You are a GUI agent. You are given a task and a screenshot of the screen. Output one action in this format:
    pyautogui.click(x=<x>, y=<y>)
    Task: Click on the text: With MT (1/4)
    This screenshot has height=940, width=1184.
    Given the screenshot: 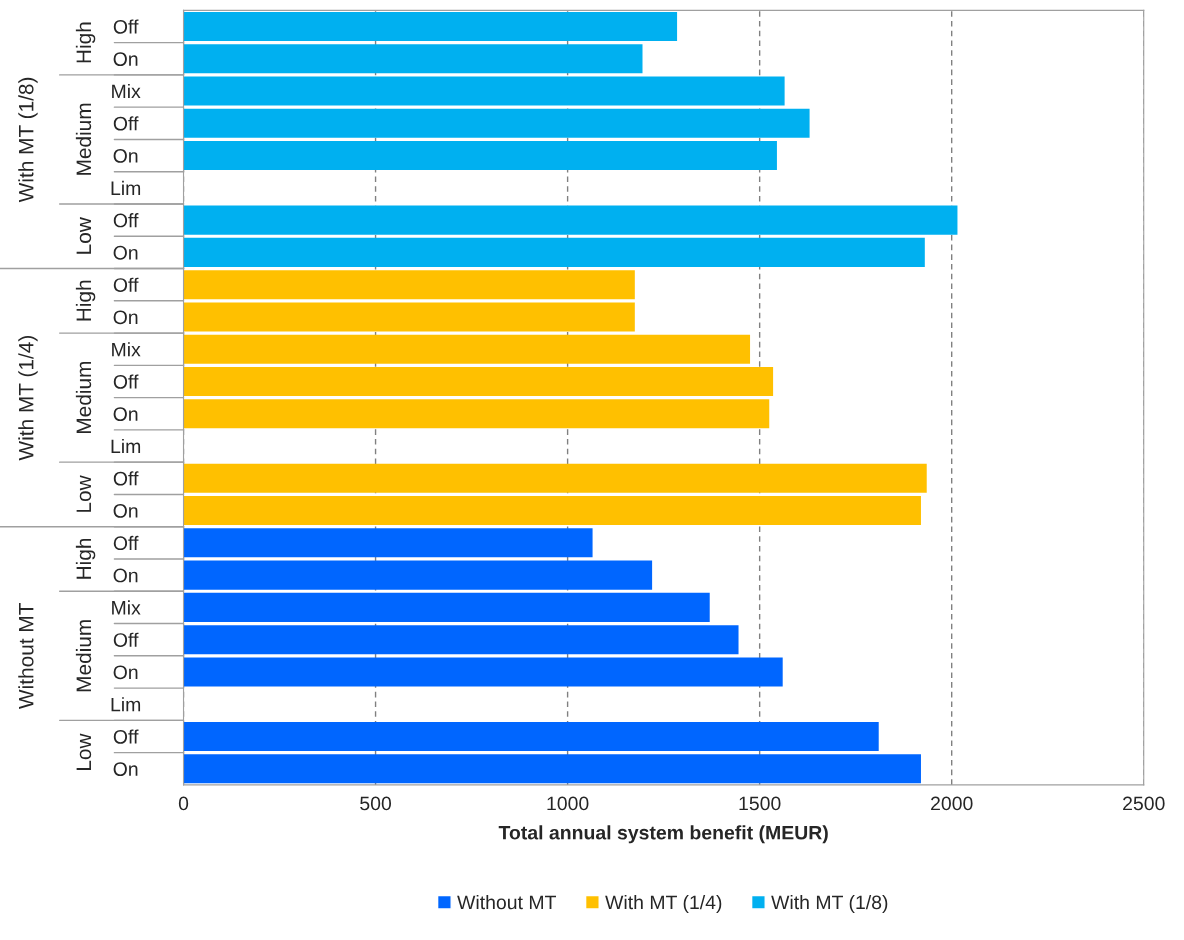 What is the action you would take?
    pyautogui.click(x=28, y=398)
    